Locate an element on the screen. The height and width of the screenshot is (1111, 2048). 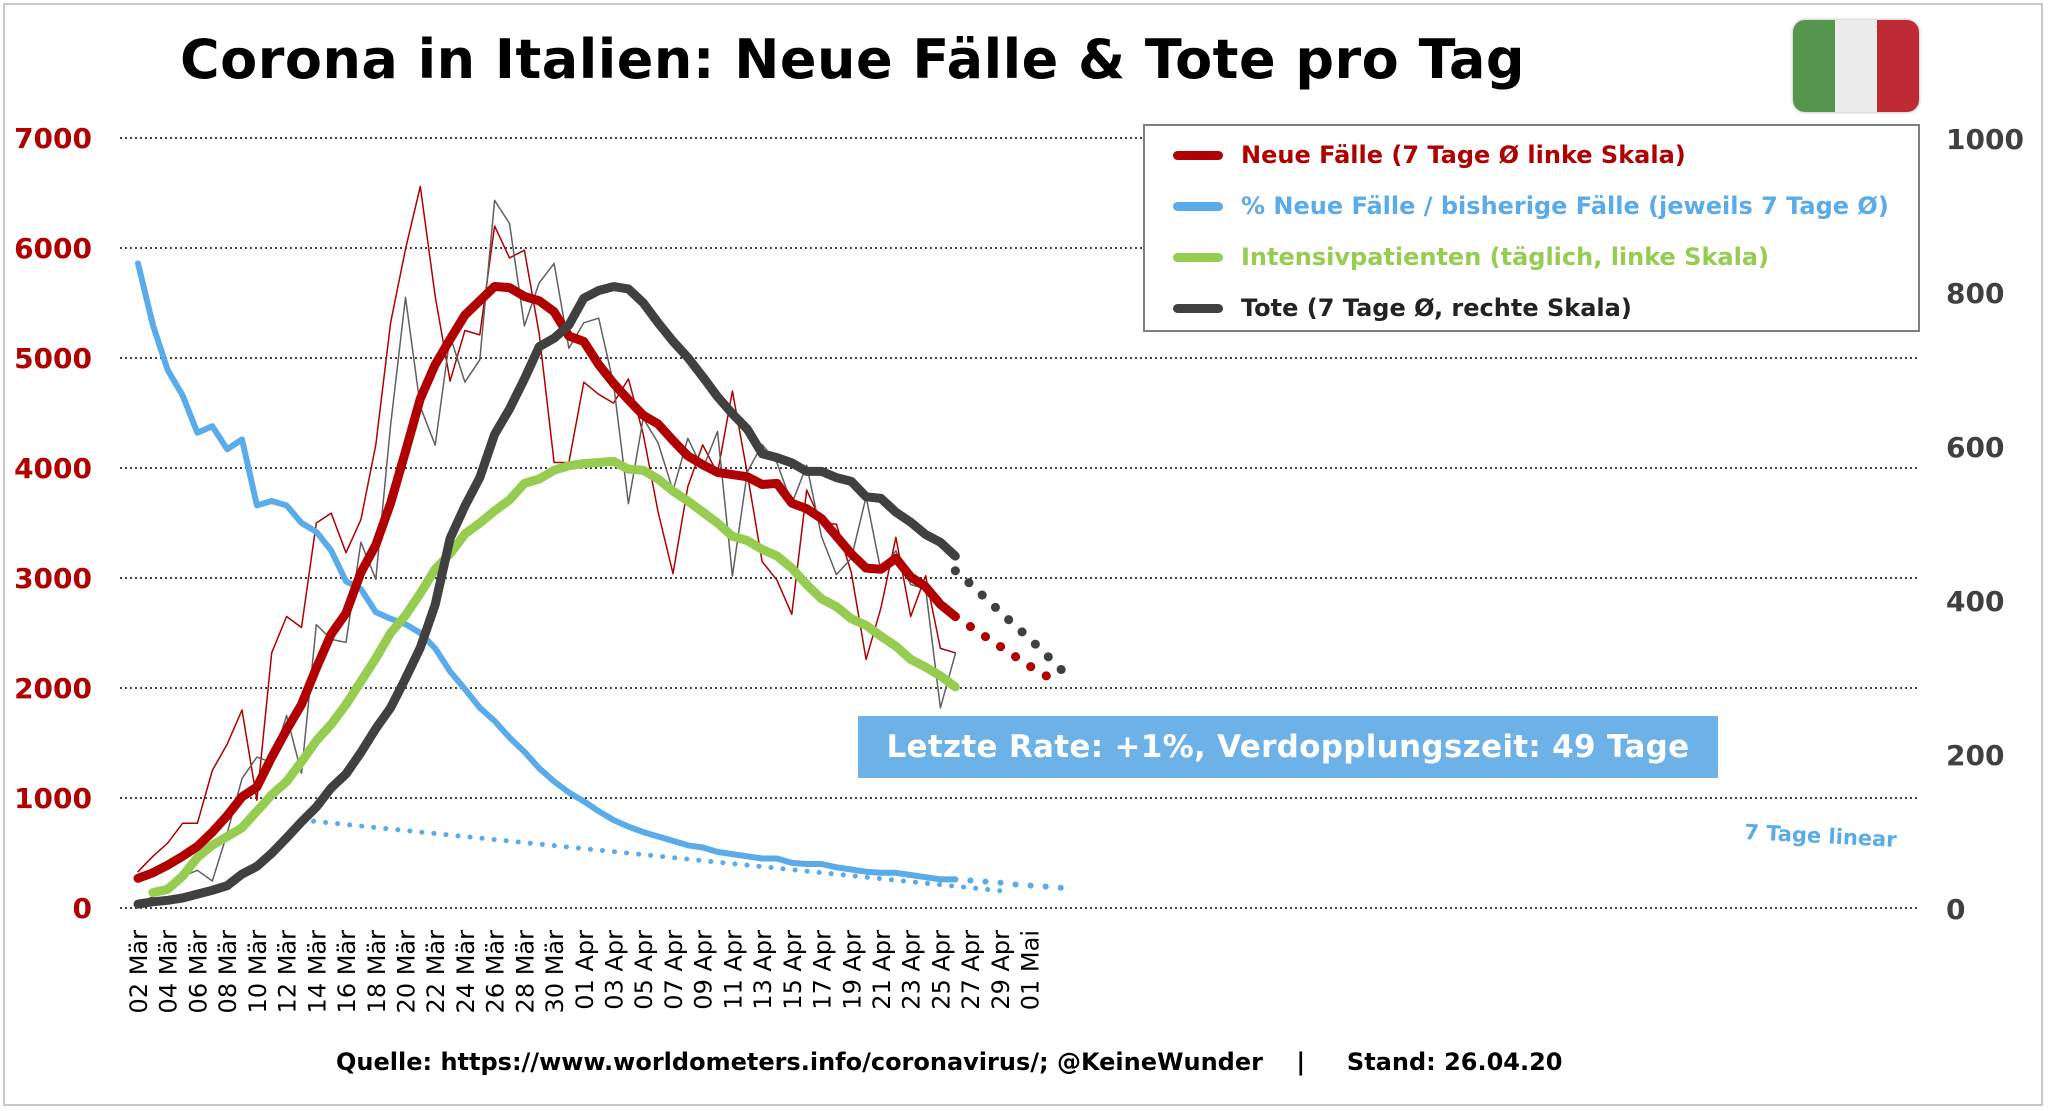
x-tick-label: 05 Apr is located at coordinates (644, 970).